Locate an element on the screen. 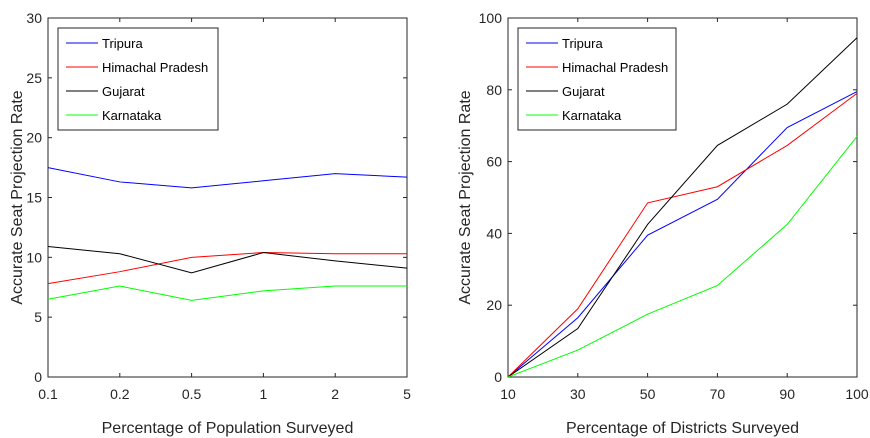 This screenshot has height=438, width=870. y-tick-label: 100 is located at coordinates (491, 18).